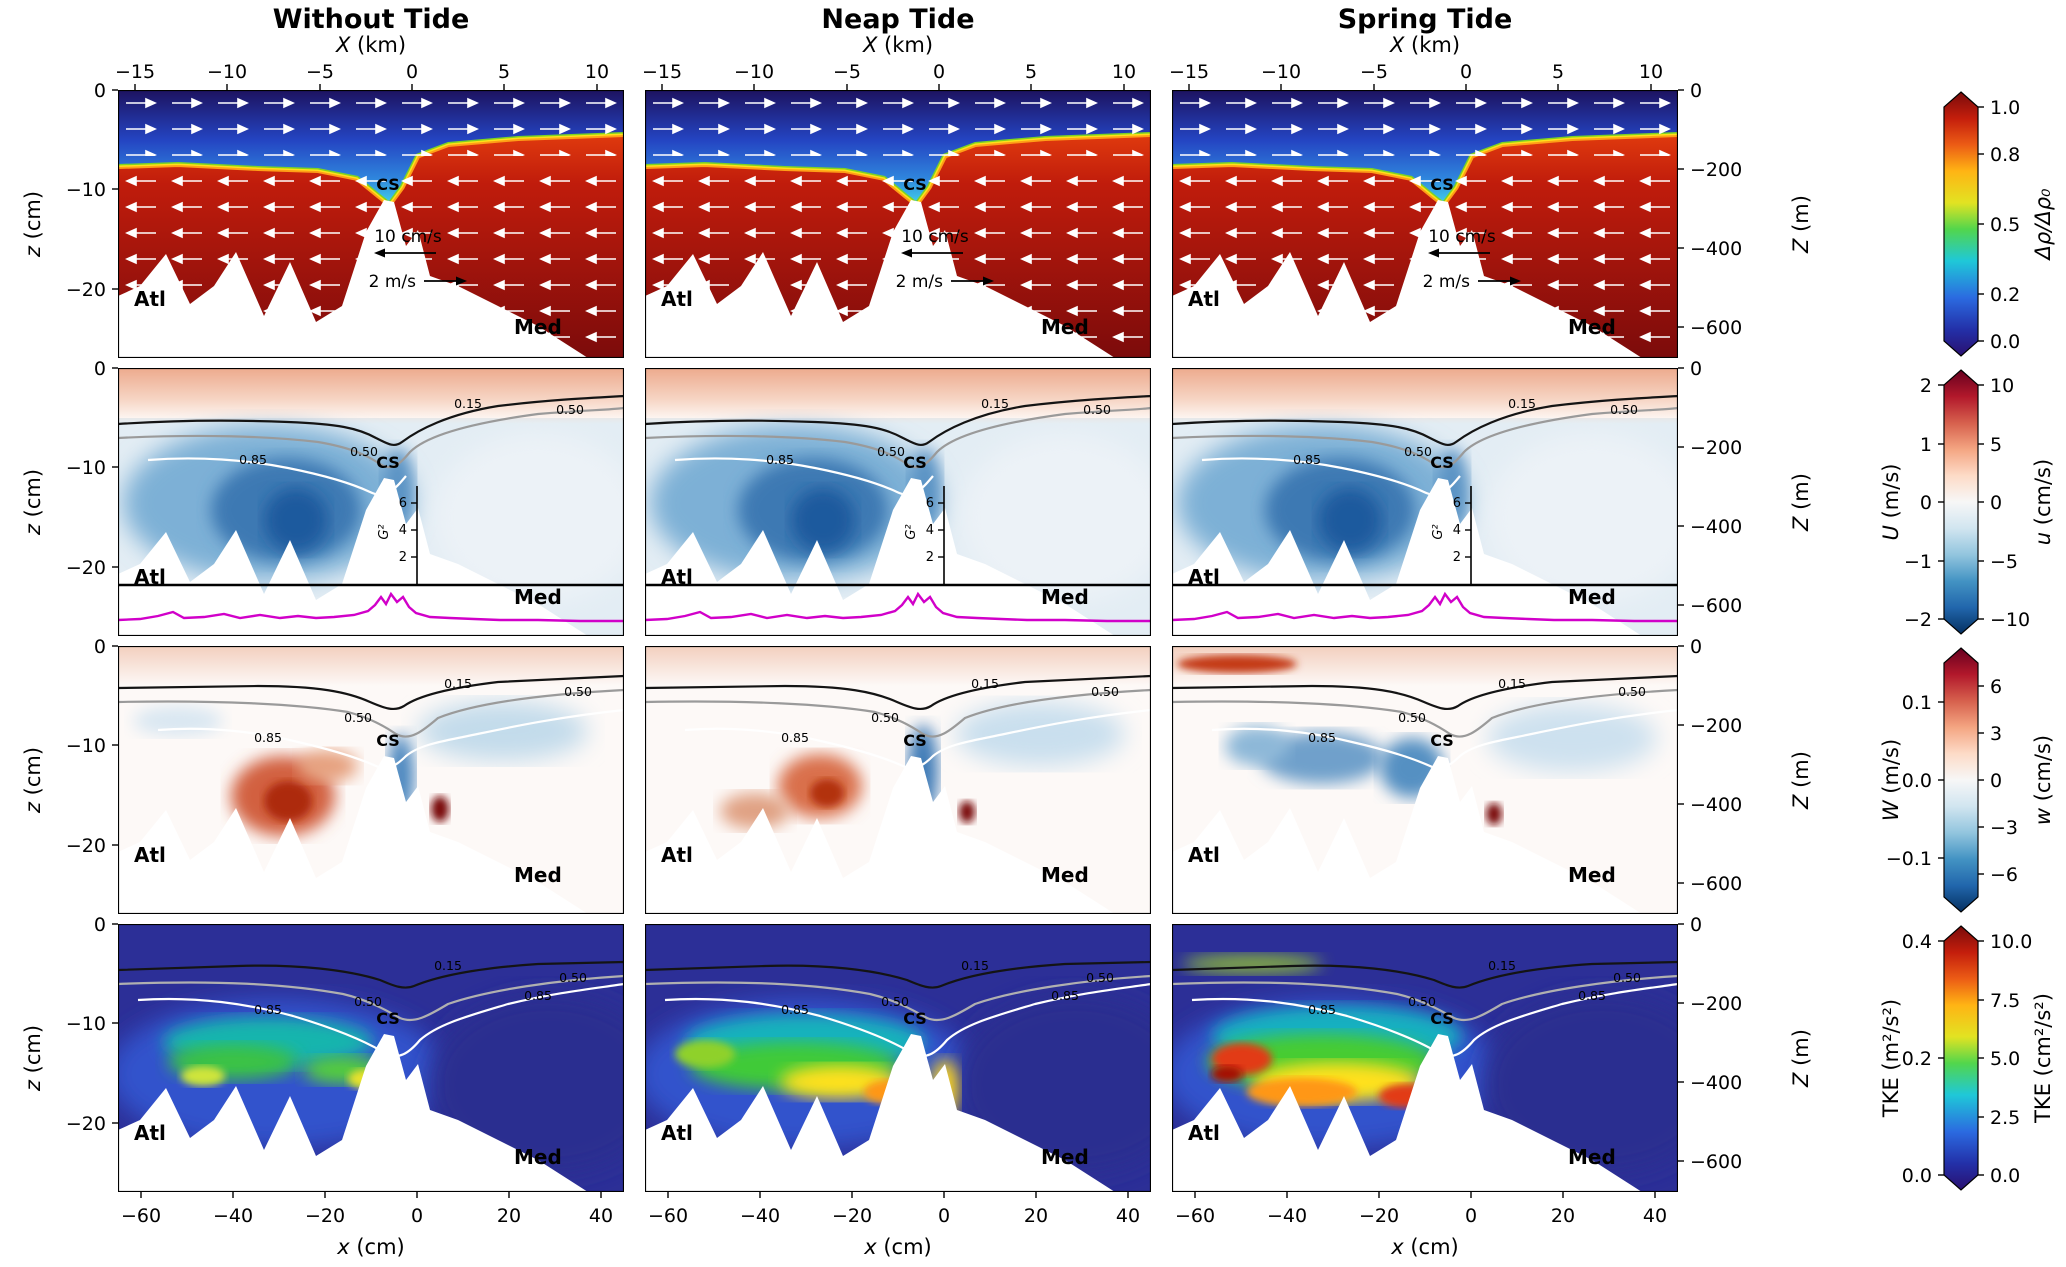 This screenshot has height=1267, width=2066. What do you see at coordinates (371, 19) in the screenshot?
I see `column-title: Without Tide` at bounding box center [371, 19].